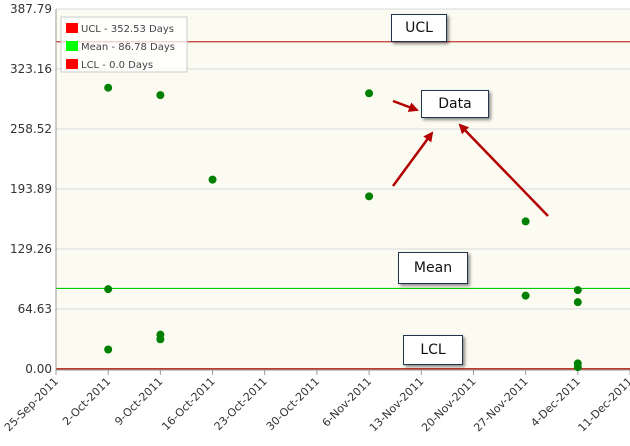  What do you see at coordinates (419, 28) in the screenshot?
I see `ucl-callout: UCL` at bounding box center [419, 28].